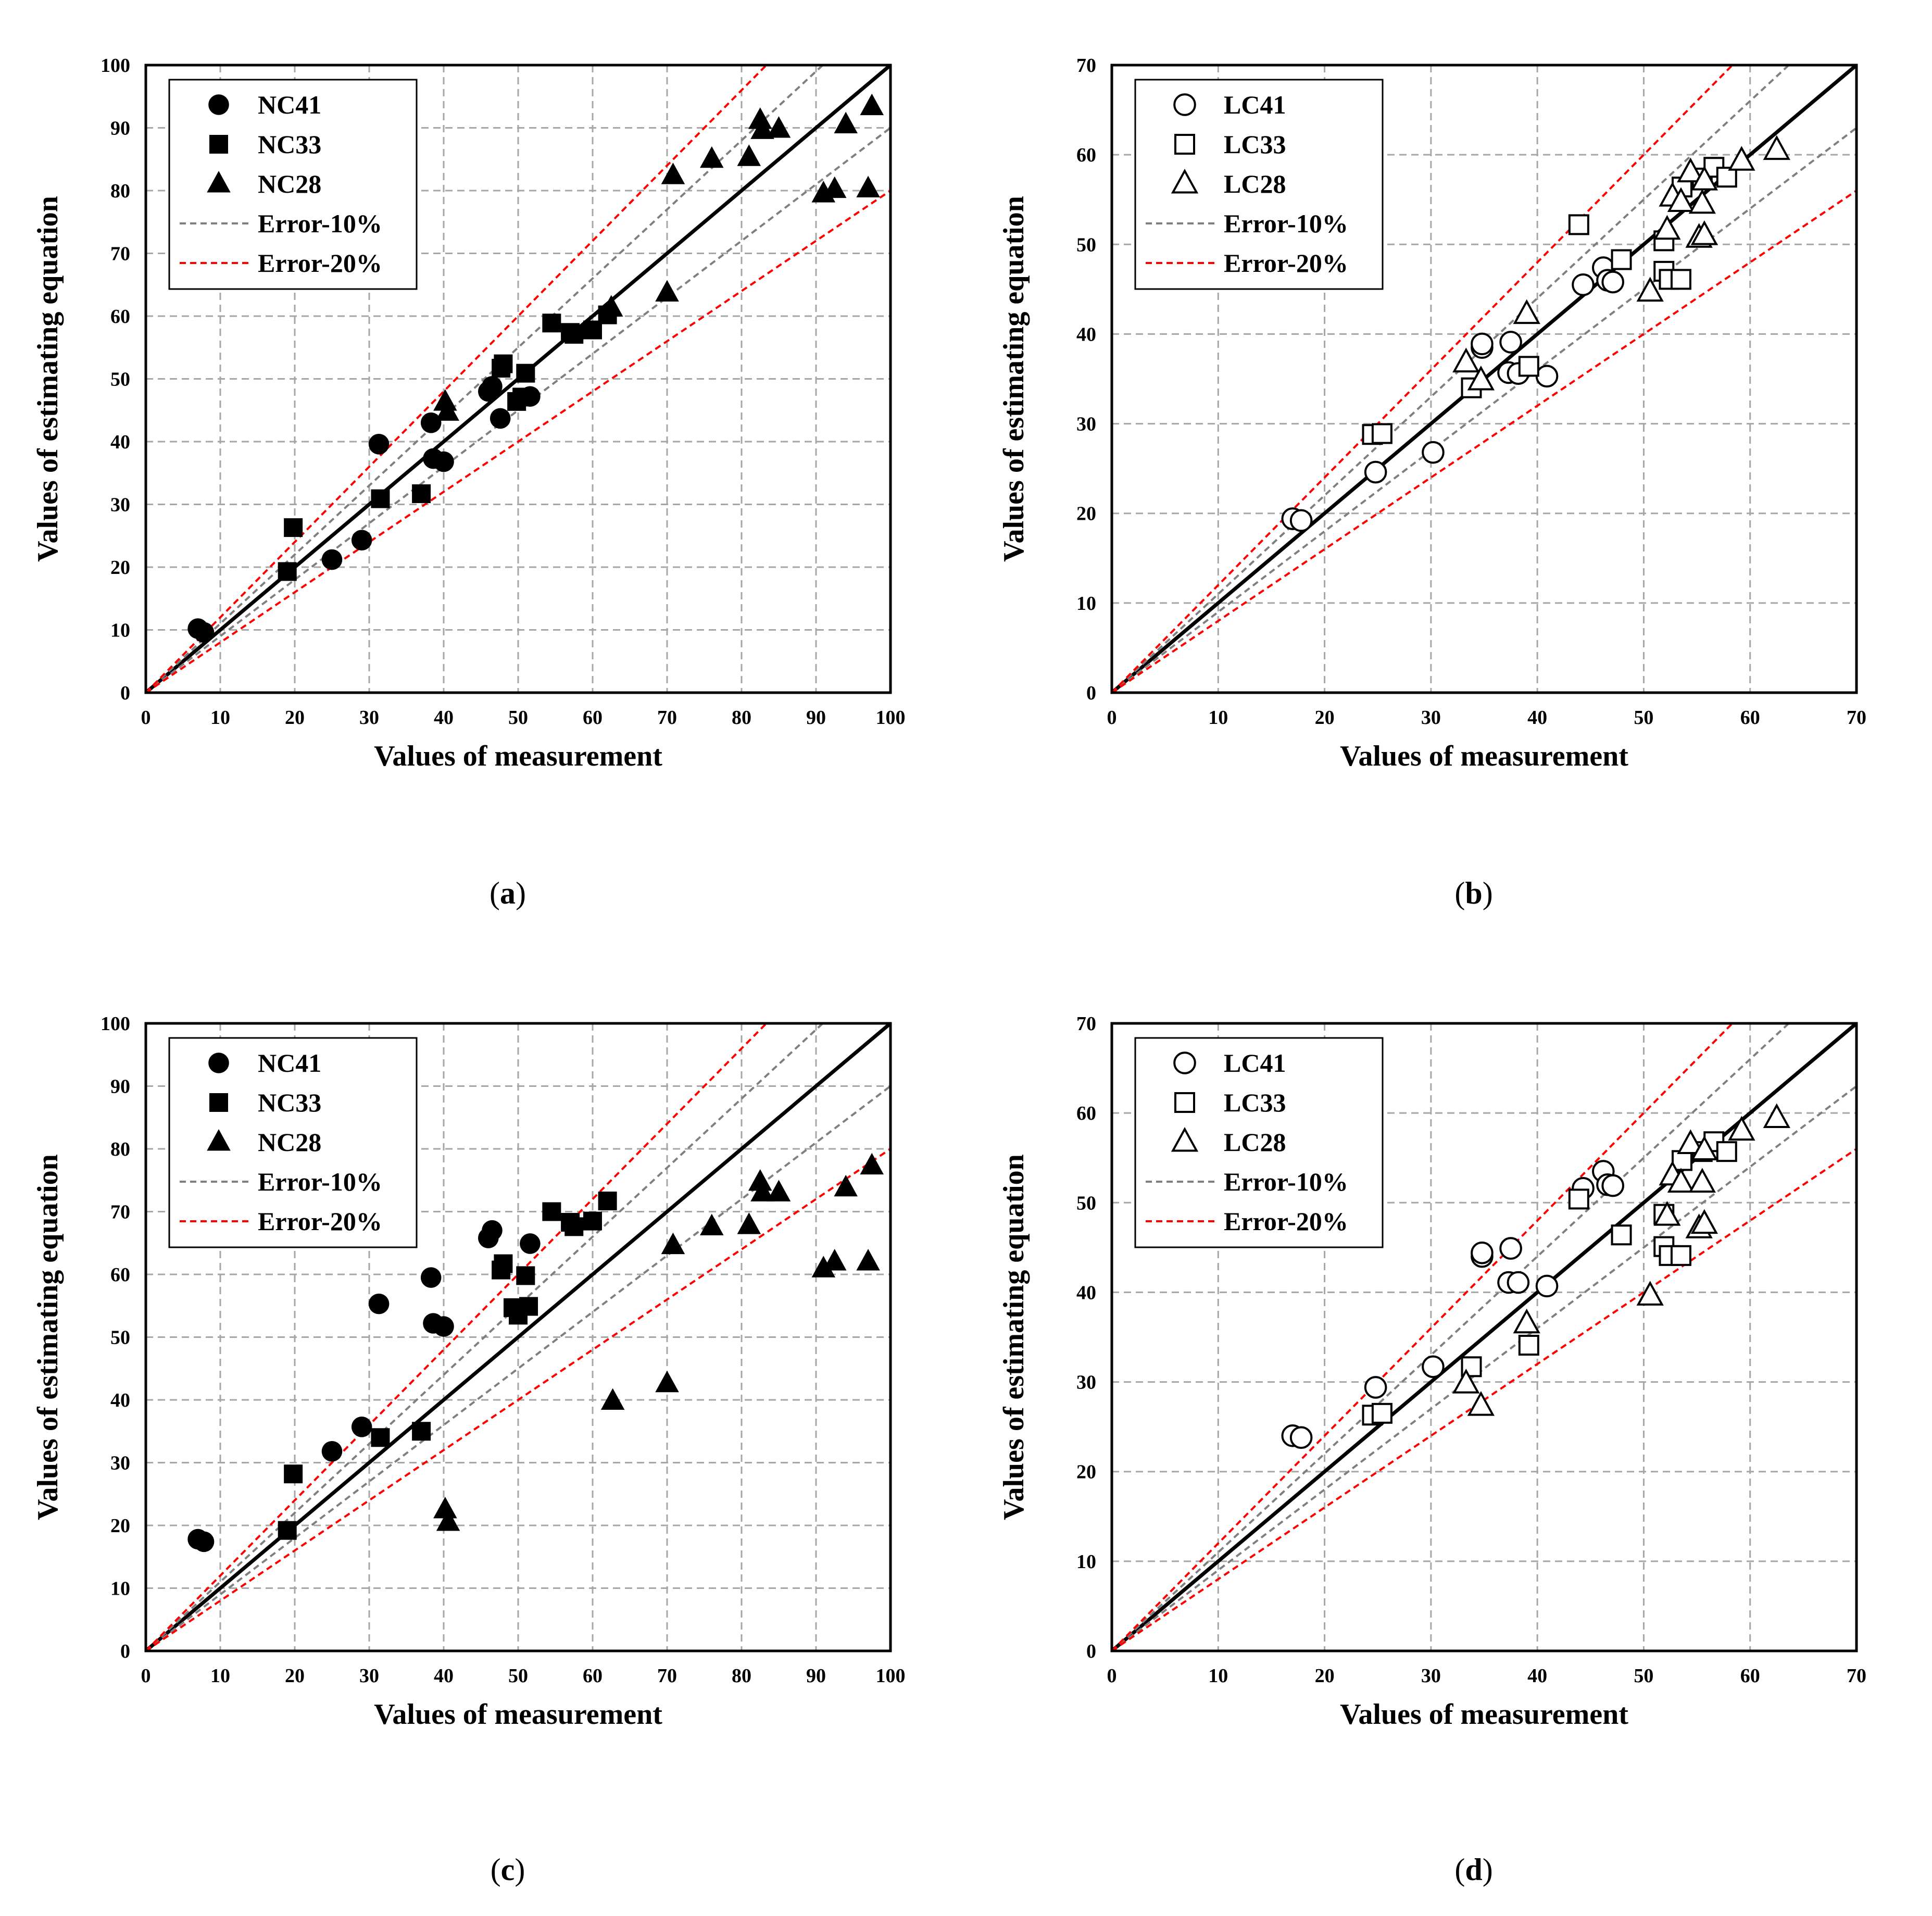  What do you see at coordinates (1184, 104) in the screenshot?
I see `legend-marker-lc41` at bounding box center [1184, 104].